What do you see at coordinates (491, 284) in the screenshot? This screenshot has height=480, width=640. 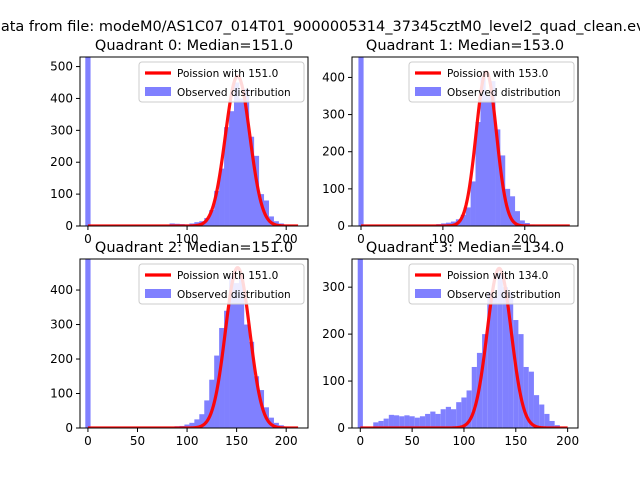 I see `legend: Poission with 134.0 Observed distribution` at bounding box center [491, 284].